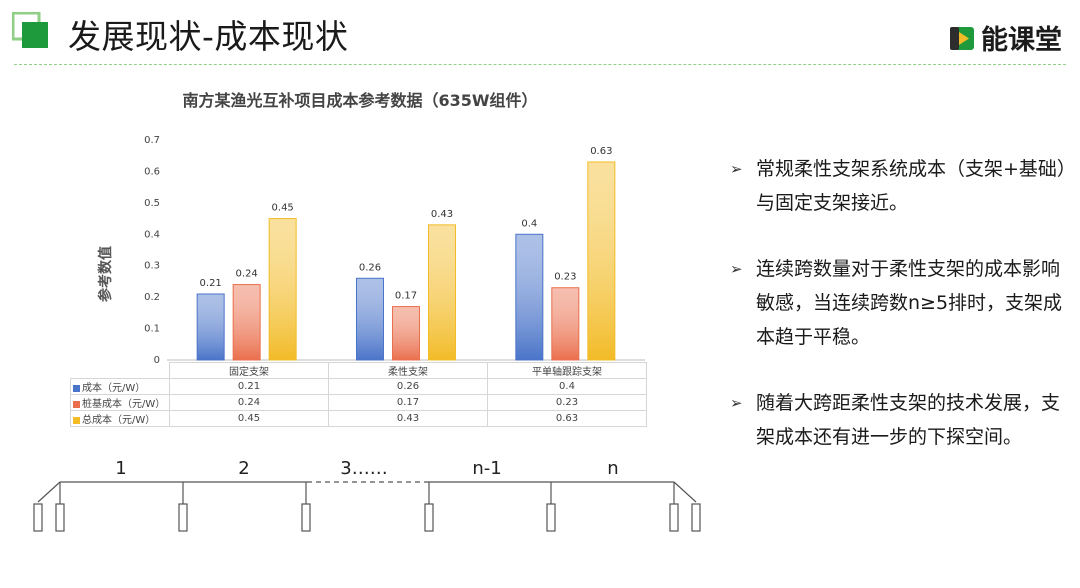  I want to click on table-value-cell: 0.63, so click(567, 418).